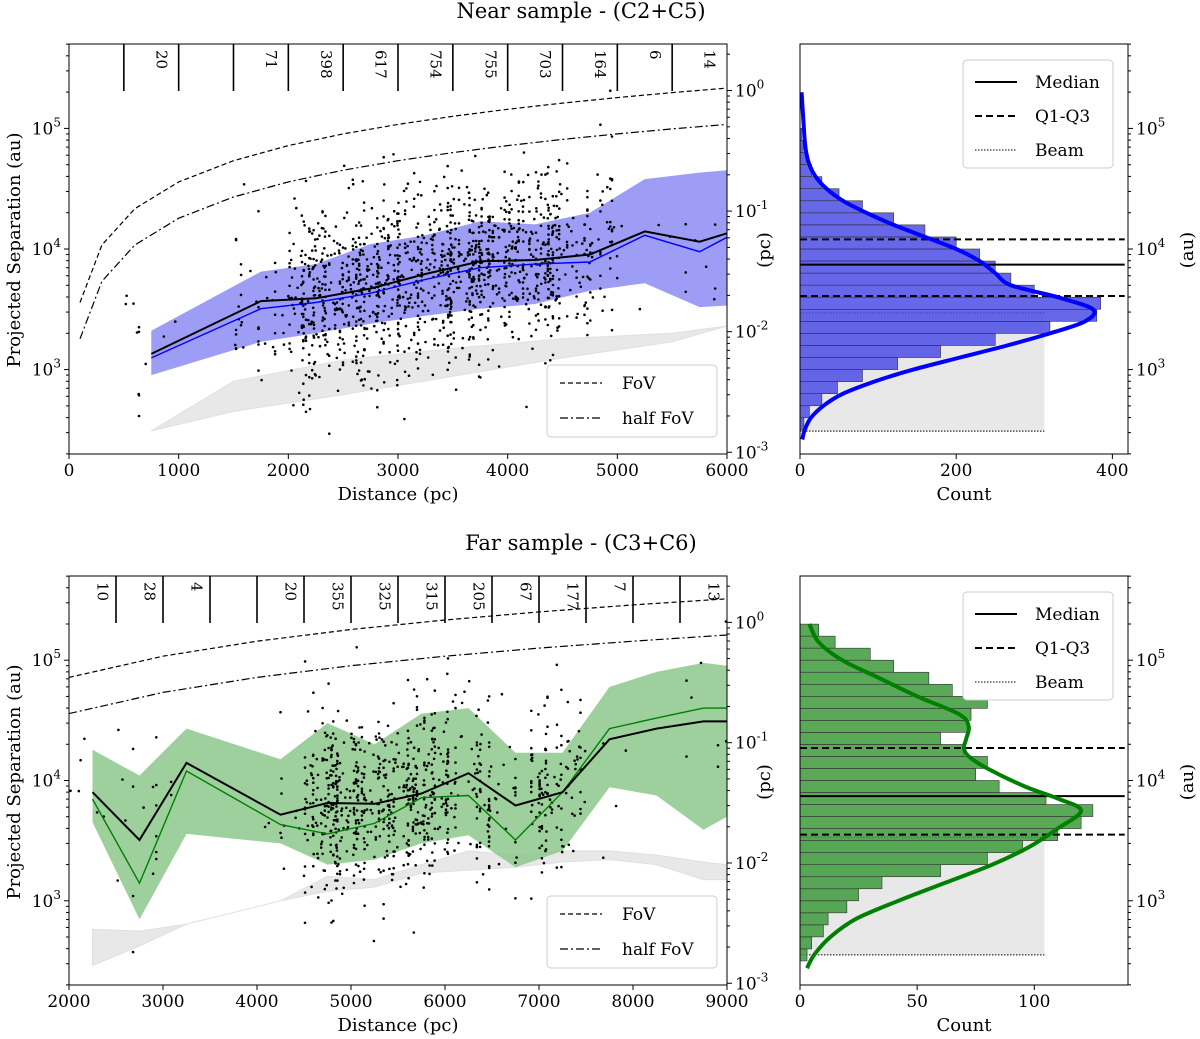 The image size is (1200, 1039). What do you see at coordinates (490, 64) in the screenshot?
I see `bin-count-label: 755` at bounding box center [490, 64].